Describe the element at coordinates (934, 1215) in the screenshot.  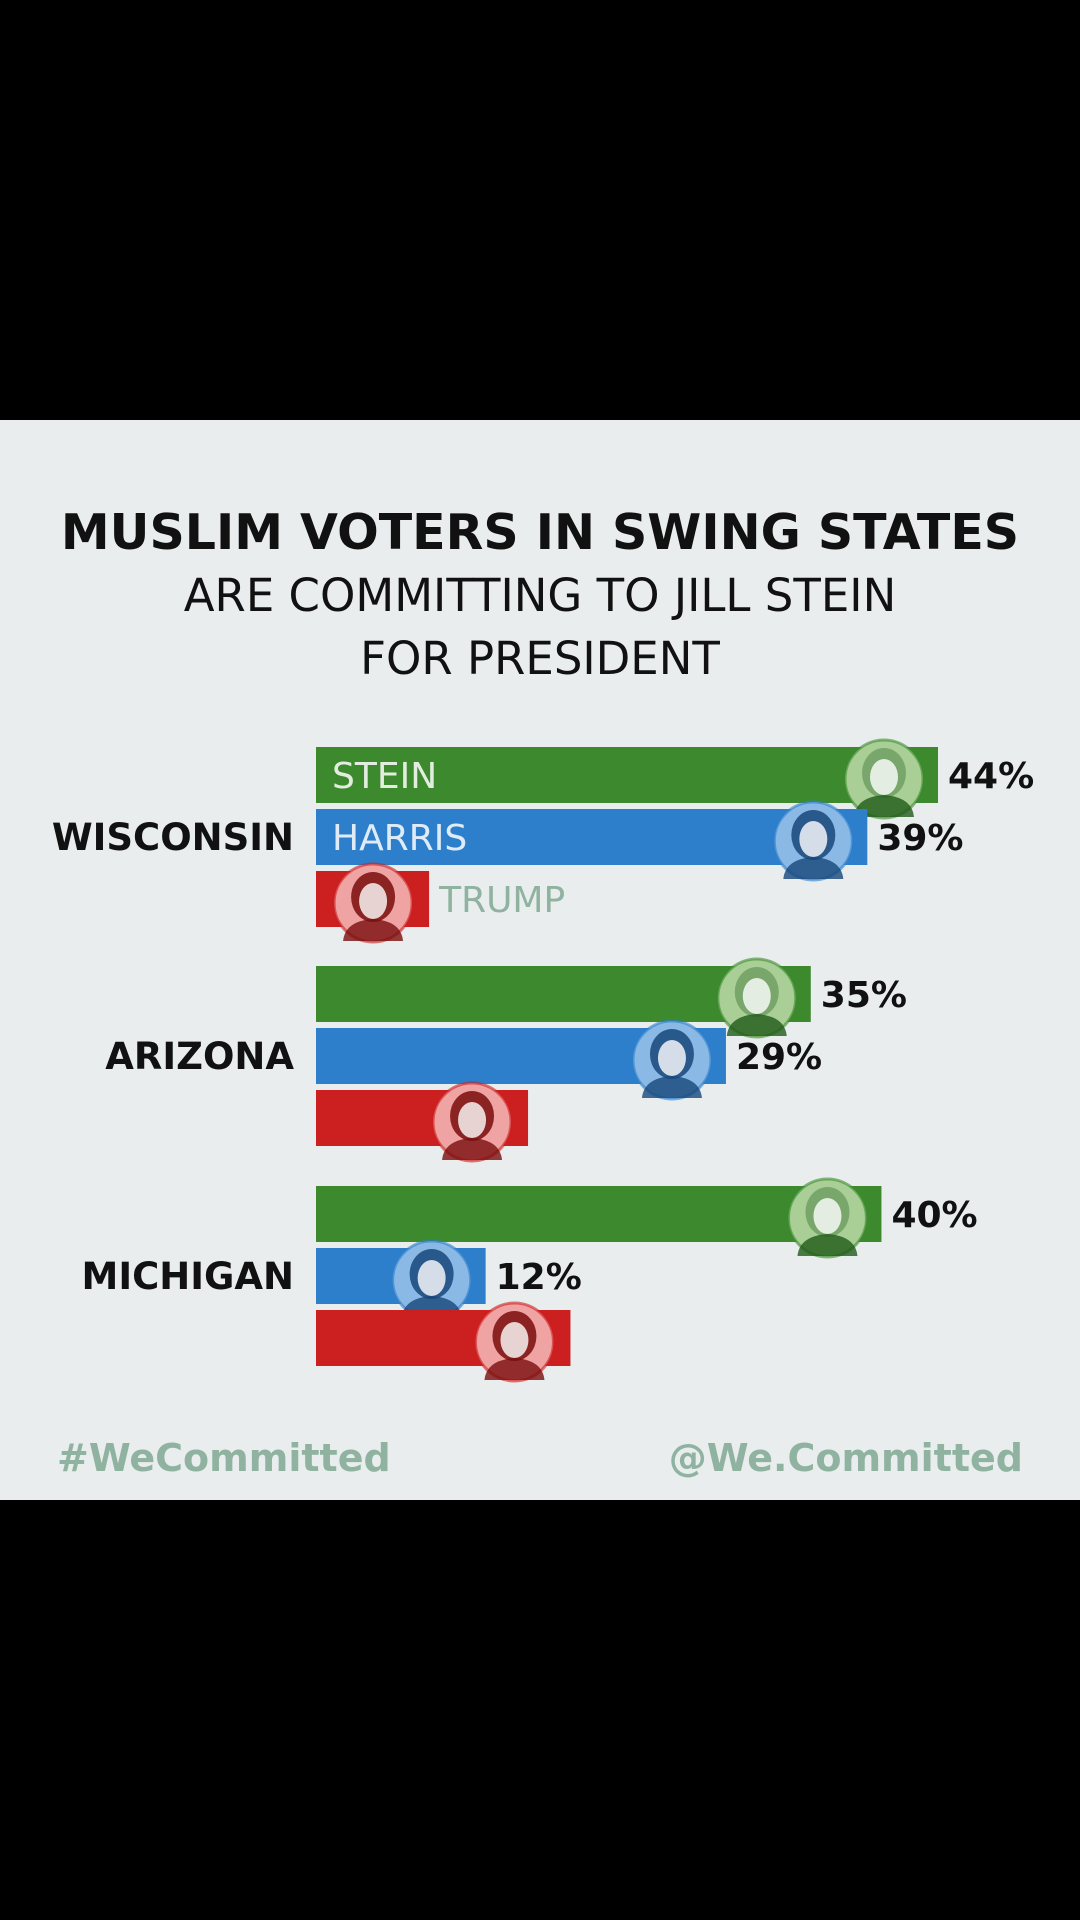
I see `value-label: 40%` at that location.